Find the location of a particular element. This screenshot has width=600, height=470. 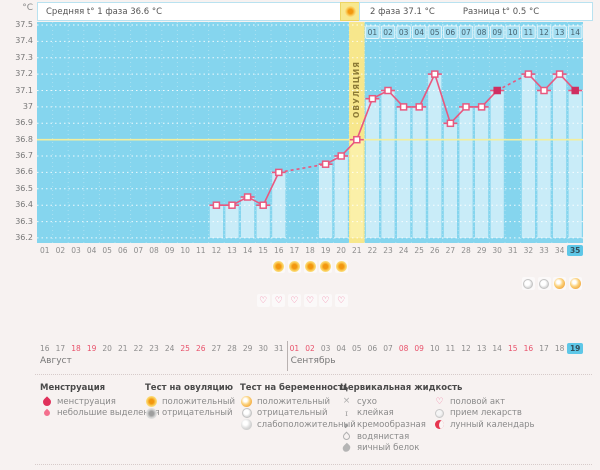

day-axis-label: 28 is located at coordinates (466, 250).